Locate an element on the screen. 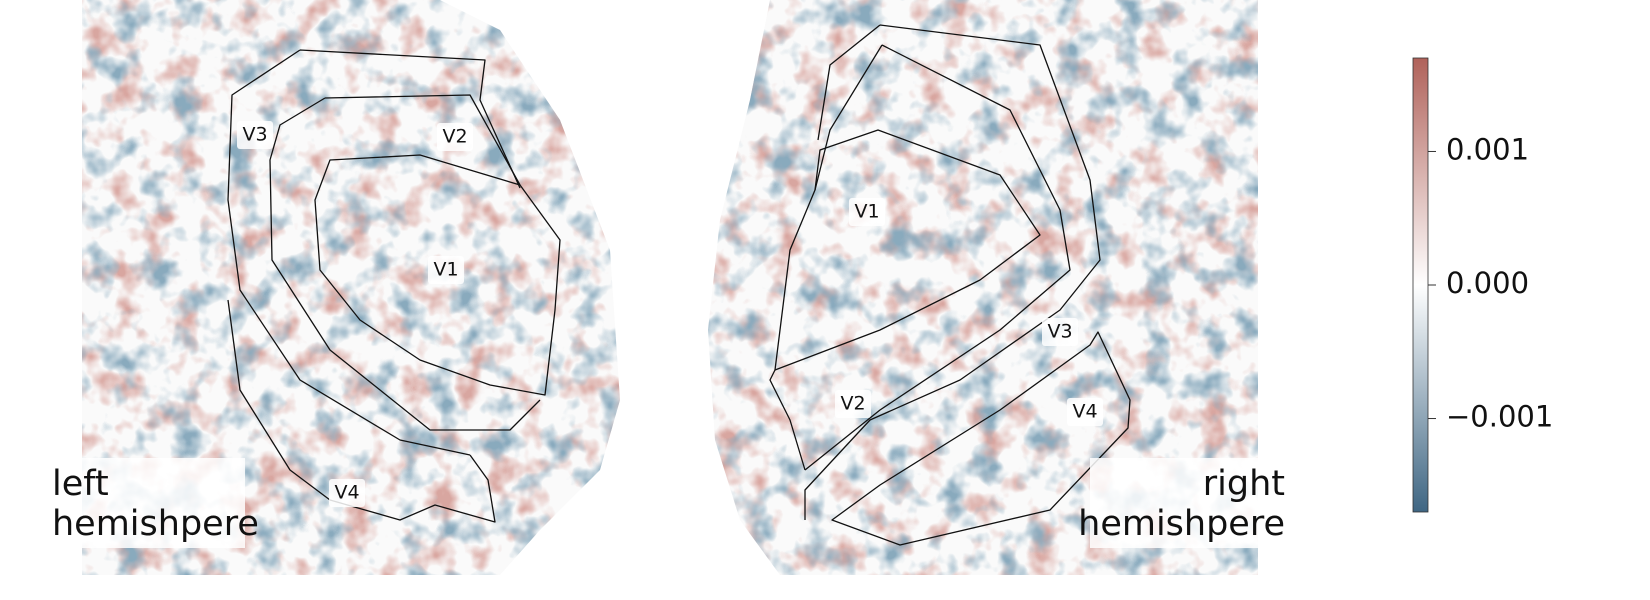 The image size is (1650, 600). colorbar-tick-label: −0.001 is located at coordinates (1499, 417).